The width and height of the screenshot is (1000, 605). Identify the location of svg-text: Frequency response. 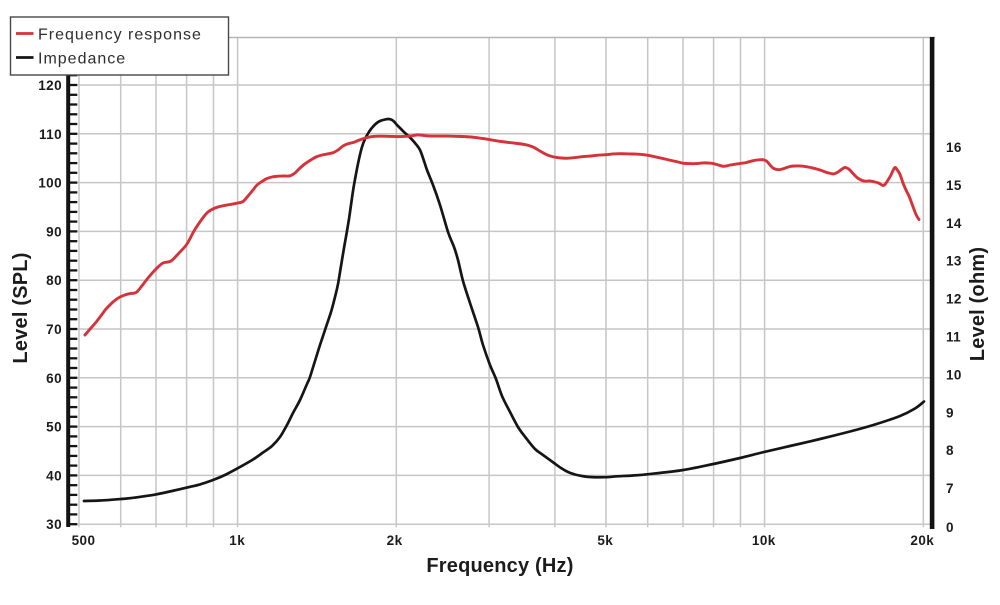
(120, 35).